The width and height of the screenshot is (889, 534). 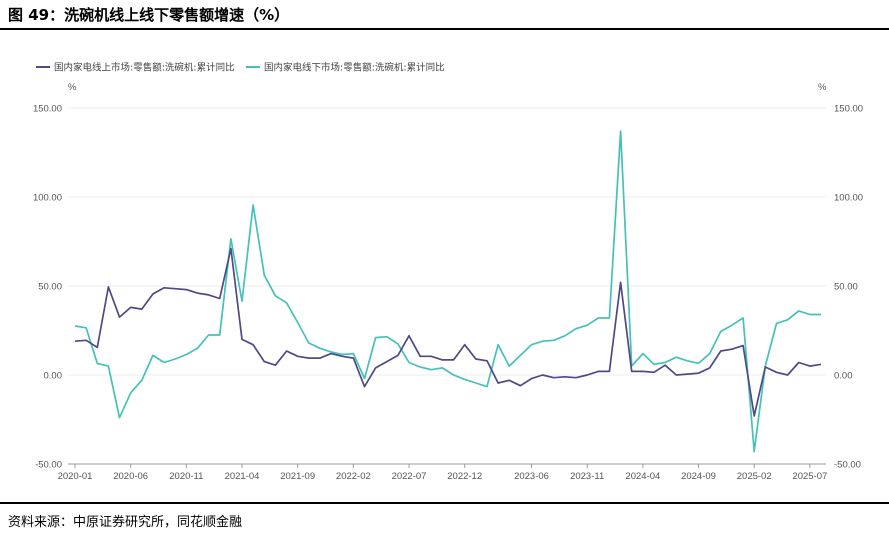 I want to click on x-tick-label: 2022-02, so click(x=353, y=476).